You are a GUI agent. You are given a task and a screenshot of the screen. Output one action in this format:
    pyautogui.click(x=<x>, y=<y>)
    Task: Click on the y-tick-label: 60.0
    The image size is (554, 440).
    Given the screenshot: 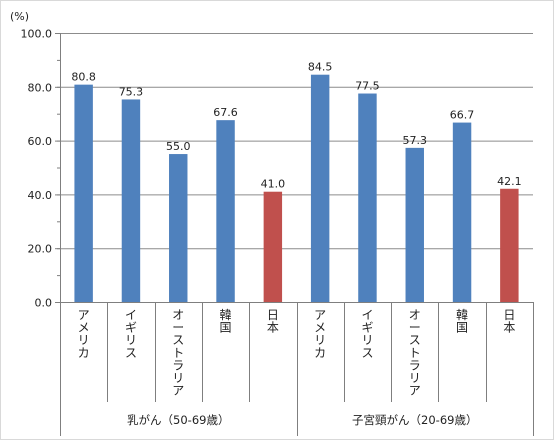 What is the action you would take?
    pyautogui.click(x=40, y=141)
    